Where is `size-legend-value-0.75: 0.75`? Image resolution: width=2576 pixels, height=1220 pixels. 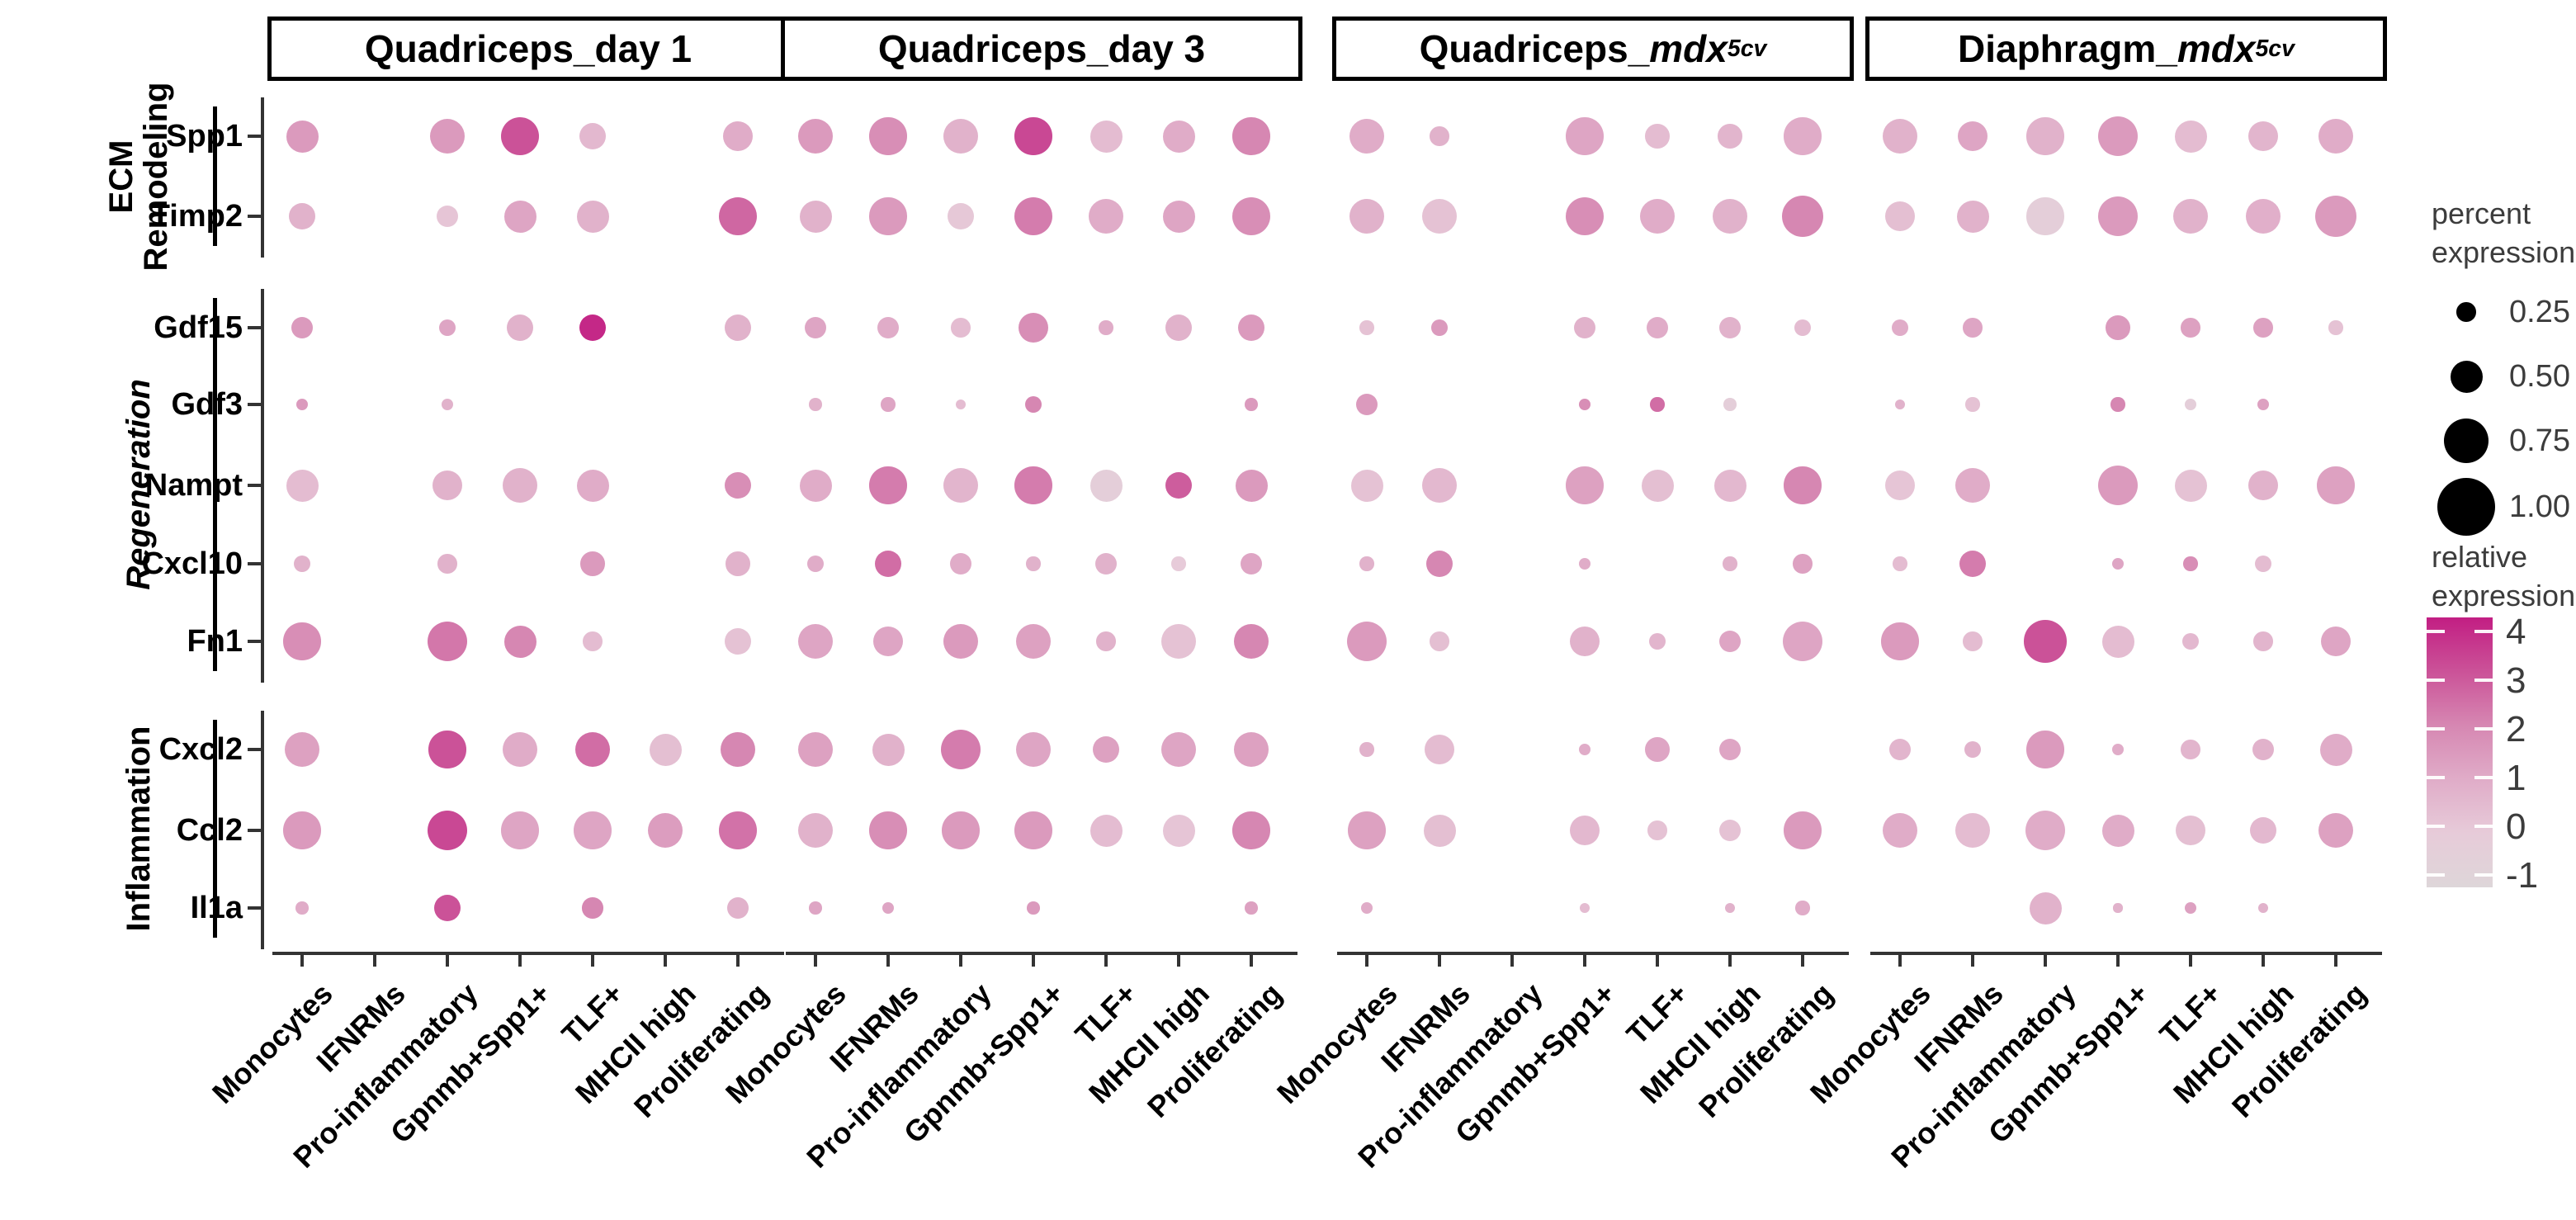
size-legend-value-0.75: 0.75 is located at coordinates (2539, 440).